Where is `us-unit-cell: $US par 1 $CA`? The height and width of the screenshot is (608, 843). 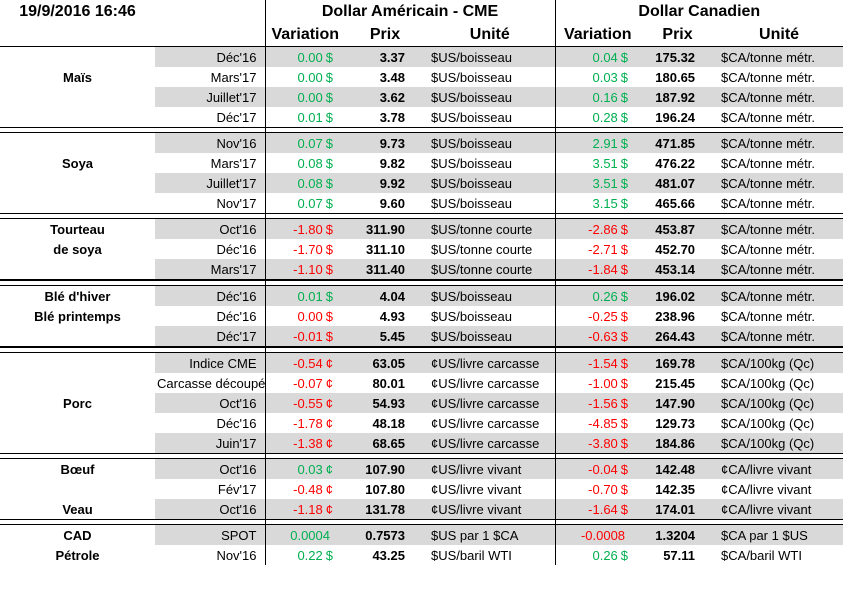
us-unit-cell: $US par 1 $CA is located at coordinates (490, 534).